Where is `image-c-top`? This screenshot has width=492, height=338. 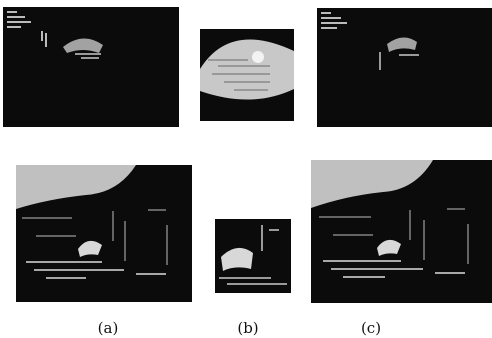 image-c-top is located at coordinates (404, 67).